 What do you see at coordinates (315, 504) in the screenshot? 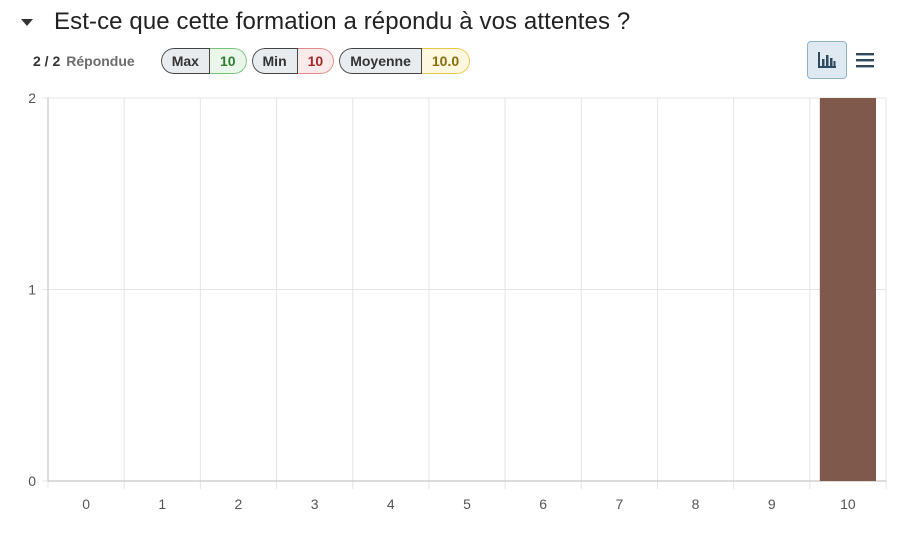
I see `x-tick-label: 3` at bounding box center [315, 504].